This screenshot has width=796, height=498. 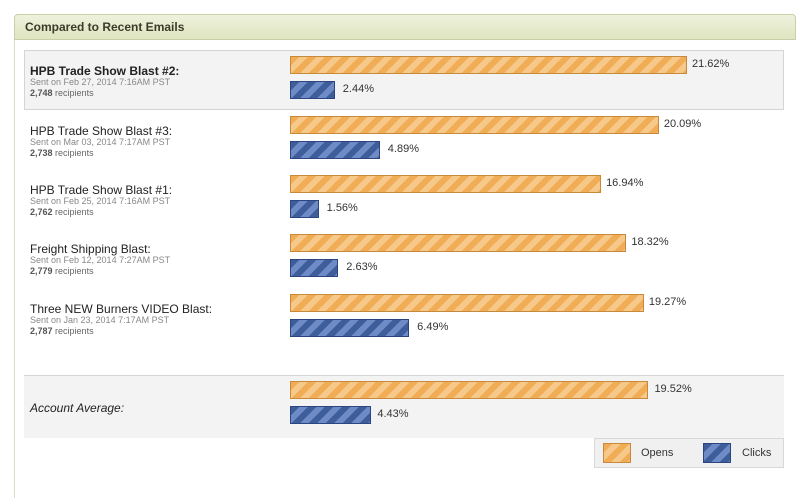 I want to click on account-average-label: Account Average:, so click(x=77, y=408).